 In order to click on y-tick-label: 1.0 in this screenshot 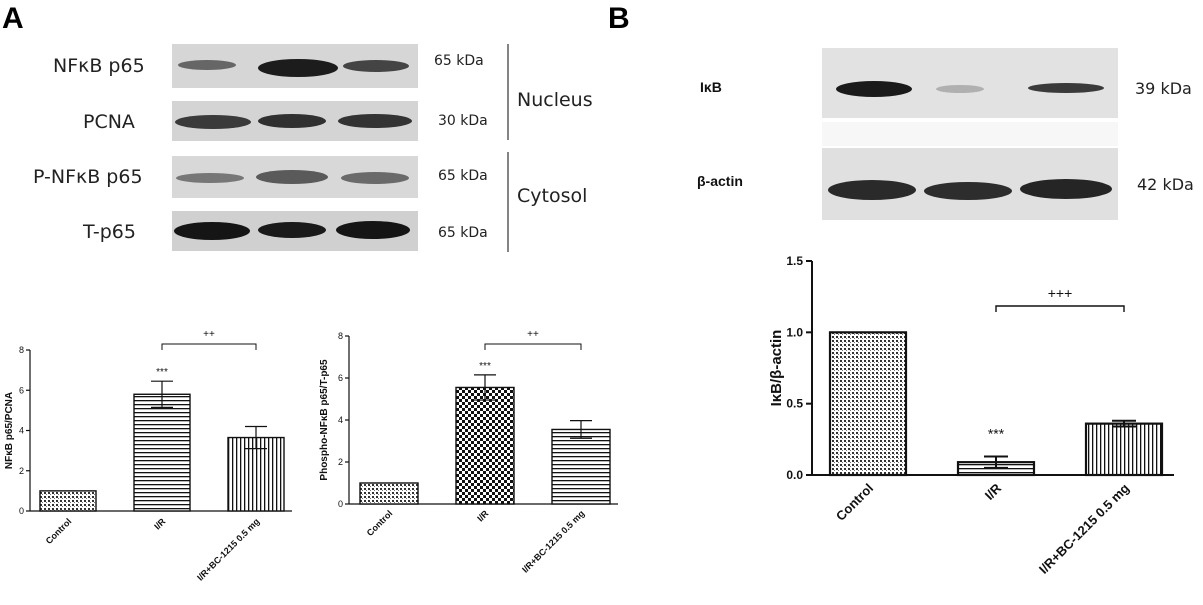, I will do `click(794, 332)`.